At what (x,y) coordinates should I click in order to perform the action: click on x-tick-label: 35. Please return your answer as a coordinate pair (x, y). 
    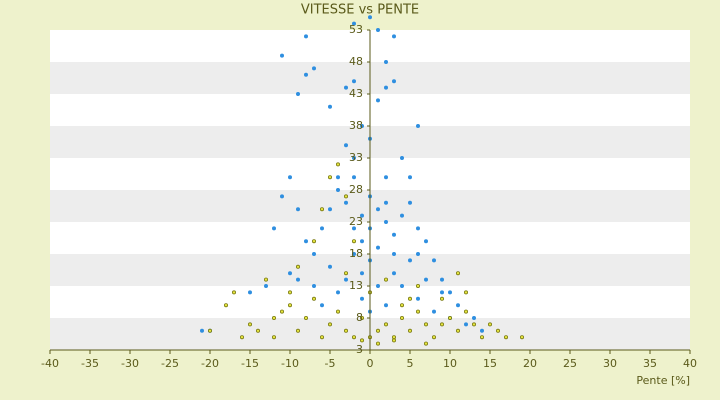
    Looking at the image, I should click on (650, 363).